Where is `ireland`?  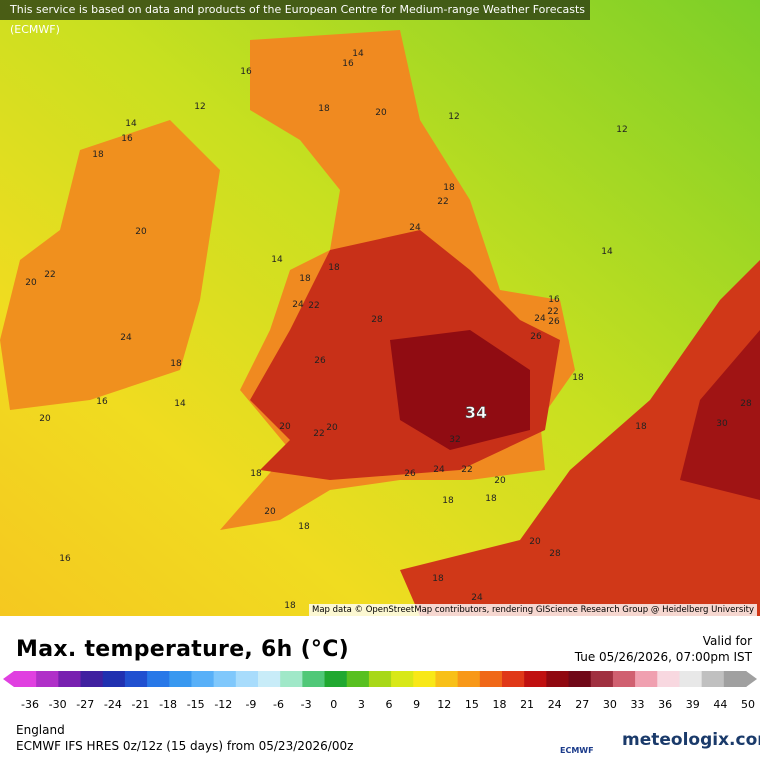
ireland is located at coordinates (110, 265).